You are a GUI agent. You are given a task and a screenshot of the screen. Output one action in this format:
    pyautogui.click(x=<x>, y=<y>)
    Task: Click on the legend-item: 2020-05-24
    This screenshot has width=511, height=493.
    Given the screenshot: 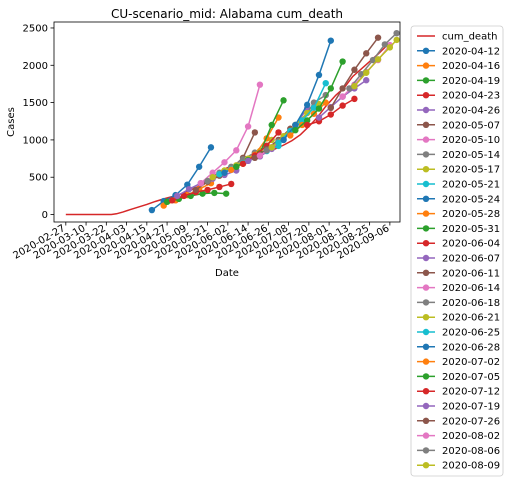 What is the action you would take?
    pyautogui.click(x=458, y=199)
    